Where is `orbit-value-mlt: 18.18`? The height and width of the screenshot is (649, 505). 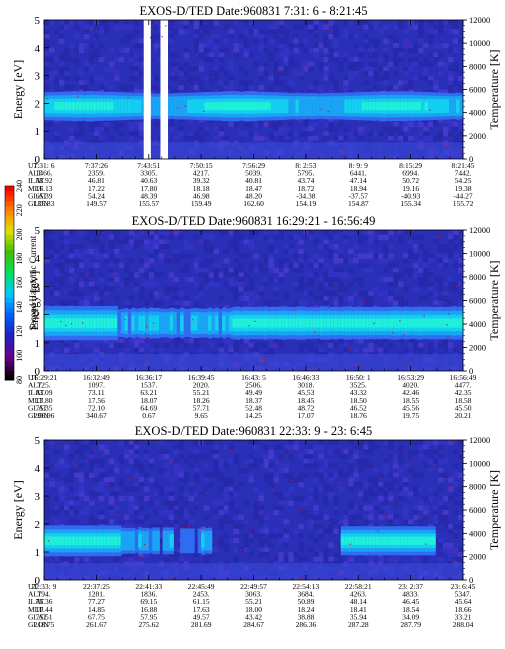
orbit-value-mlt: 18.18 is located at coordinates (201, 188).